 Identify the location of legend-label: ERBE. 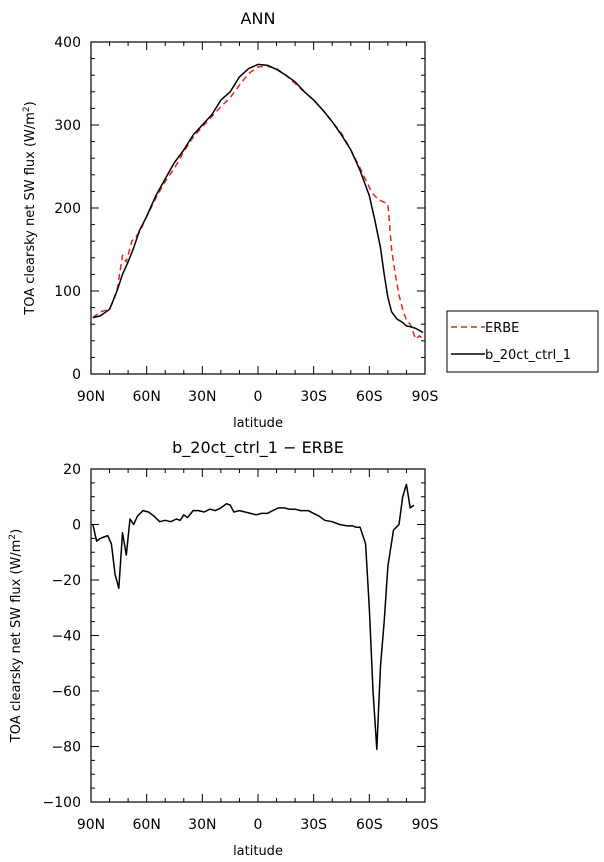
(502, 328).